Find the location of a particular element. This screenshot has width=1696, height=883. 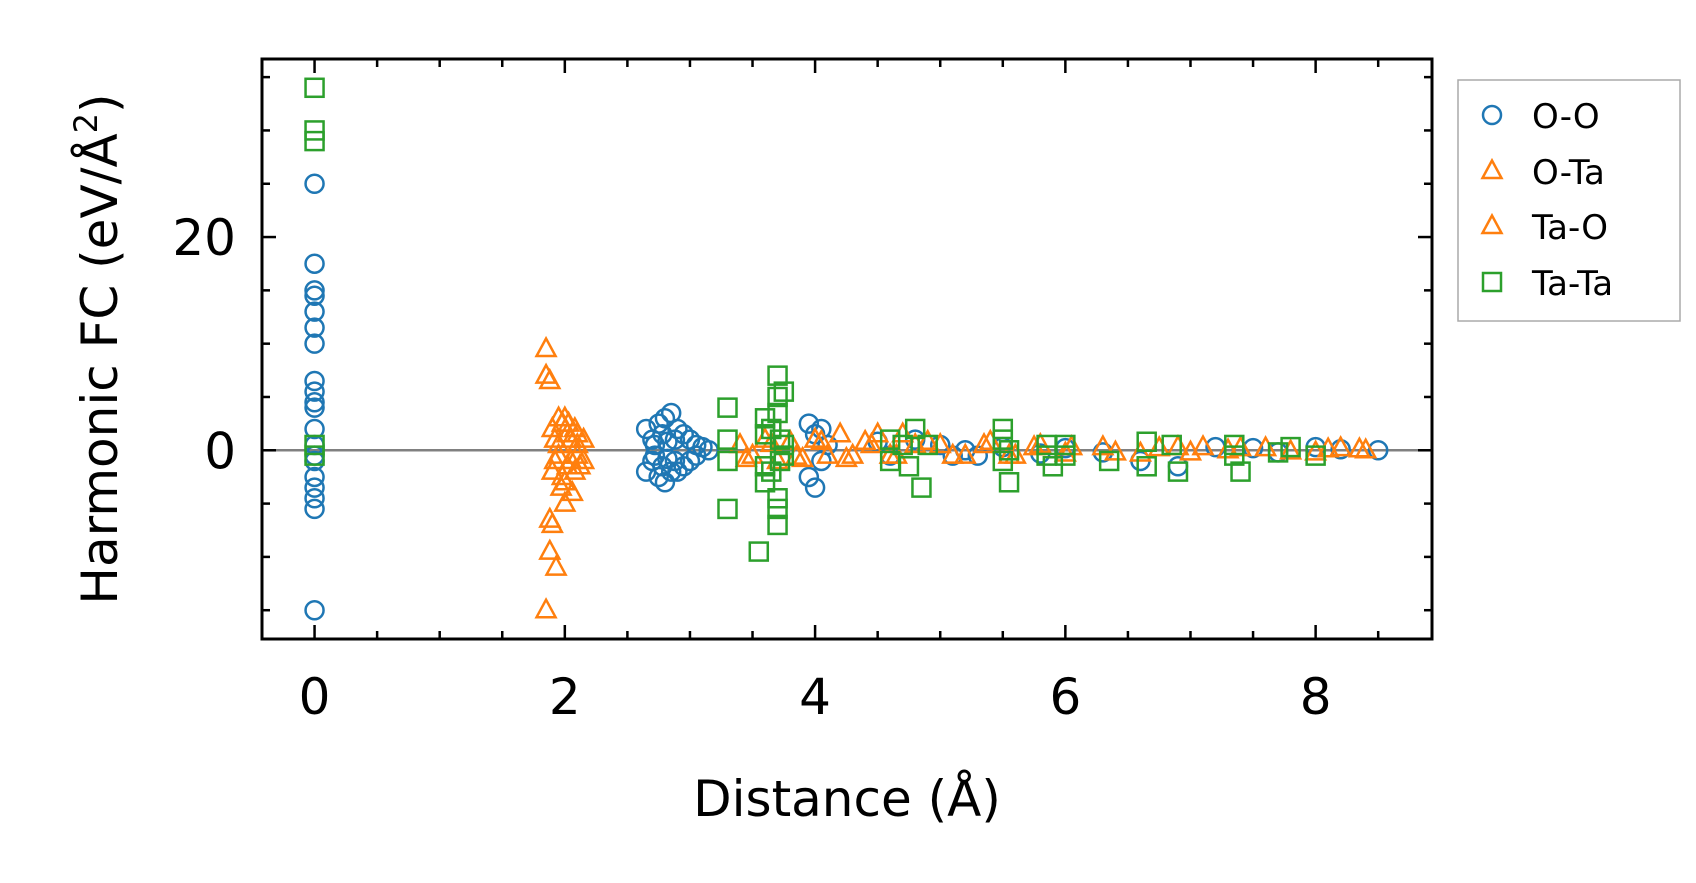

series-ta-o is located at coordinates (953, 493).